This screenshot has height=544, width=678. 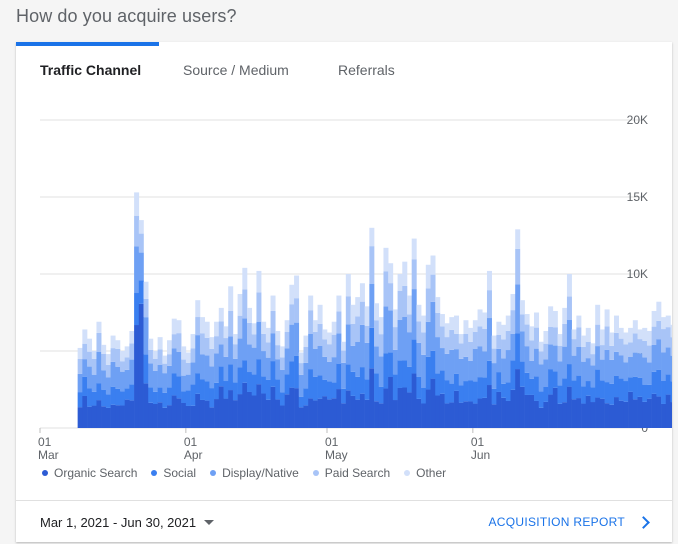 I want to click on legend-item-other: Other, so click(x=425, y=473).